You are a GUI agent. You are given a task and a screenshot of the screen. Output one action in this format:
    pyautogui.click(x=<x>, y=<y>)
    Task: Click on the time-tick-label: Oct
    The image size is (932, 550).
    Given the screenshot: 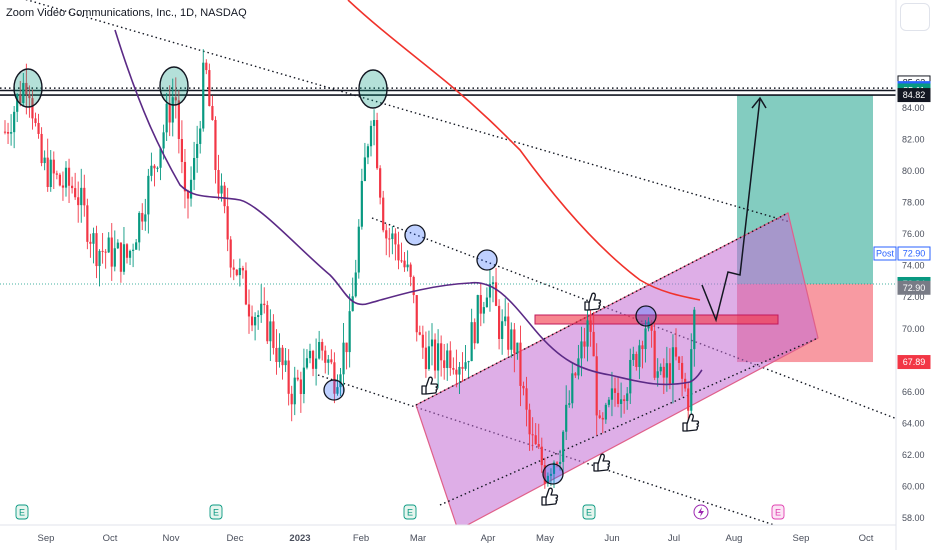 What is the action you would take?
    pyautogui.click(x=866, y=538)
    